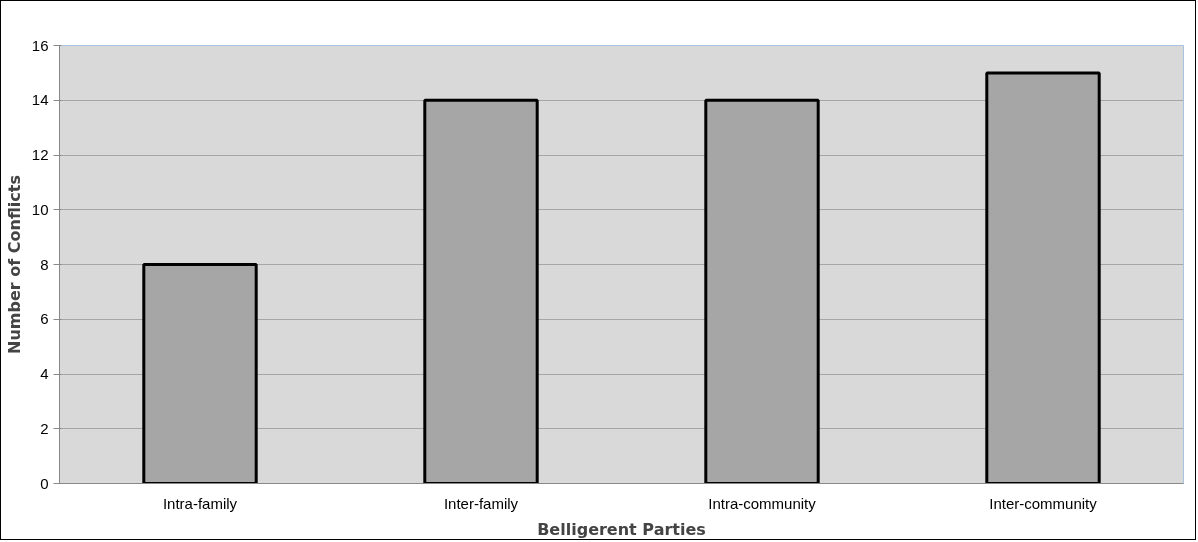  Describe the element at coordinates (44, 264) in the screenshot. I see `y-tick-label: 8` at that location.